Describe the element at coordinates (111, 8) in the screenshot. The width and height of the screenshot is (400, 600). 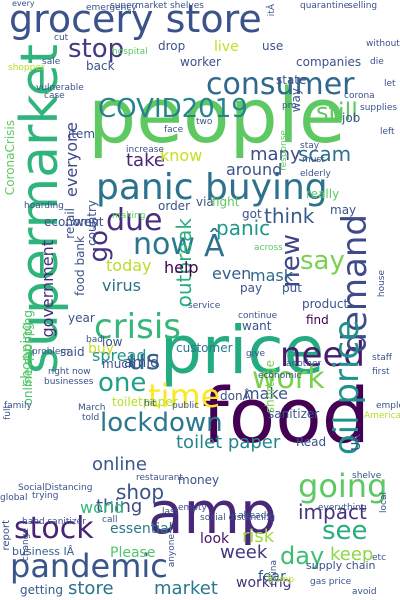
I see `word: emergency` at that location.